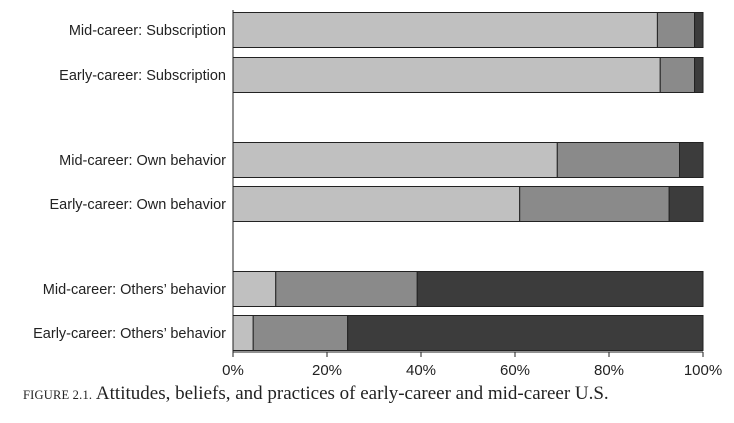  I want to click on x-tick-label: 60%, so click(515, 370).